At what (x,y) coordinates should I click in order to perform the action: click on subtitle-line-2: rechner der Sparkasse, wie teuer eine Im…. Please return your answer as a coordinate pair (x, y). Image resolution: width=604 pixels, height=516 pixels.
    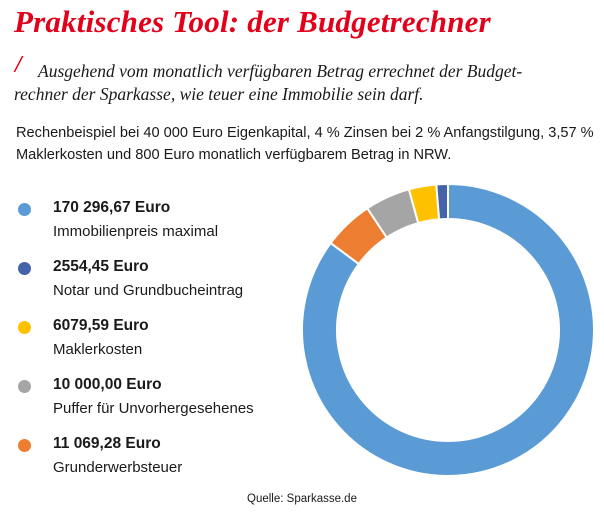
    Looking at the image, I should click on (219, 94).